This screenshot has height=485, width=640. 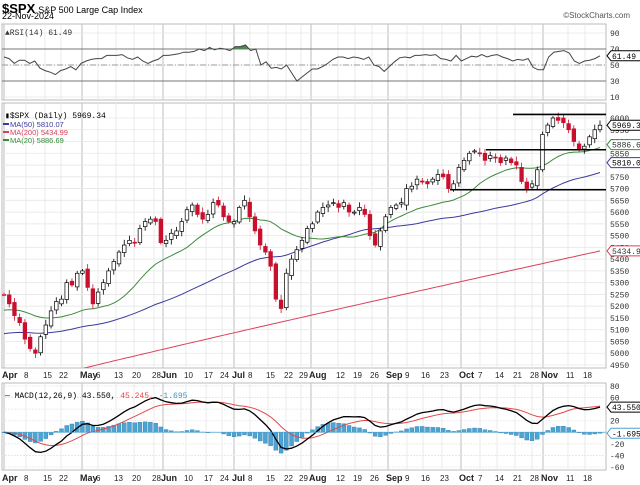 I want to click on rsi-value-tag: 61.49, so click(x=623, y=56).